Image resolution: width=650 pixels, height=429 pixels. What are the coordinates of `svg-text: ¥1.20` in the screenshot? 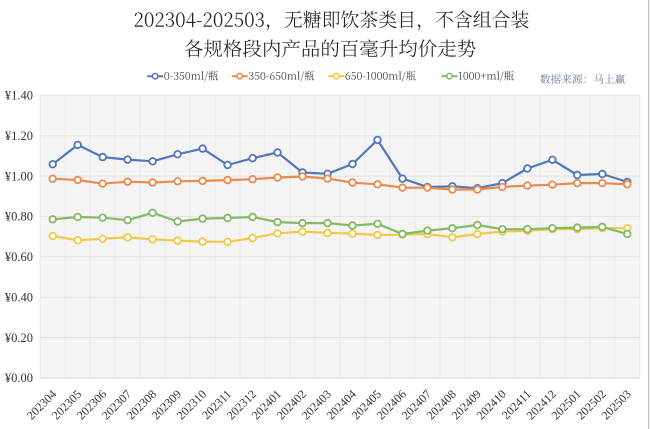 It's located at (19, 136).